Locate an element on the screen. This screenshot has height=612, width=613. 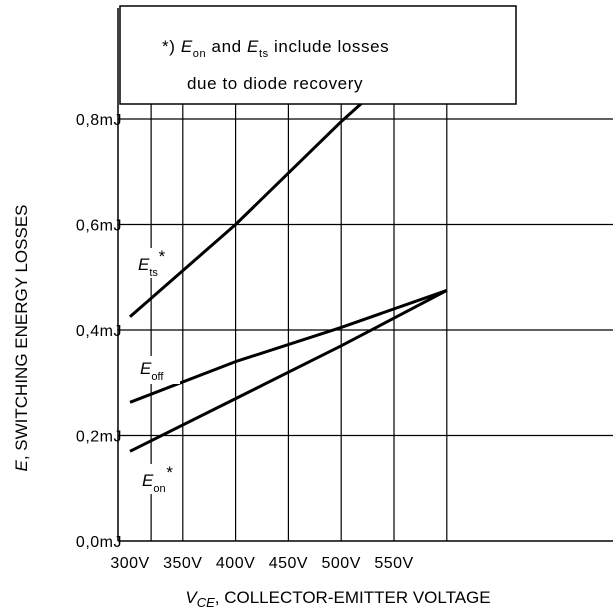
y-tick-label: 0,6mJ is located at coordinates (99, 226).